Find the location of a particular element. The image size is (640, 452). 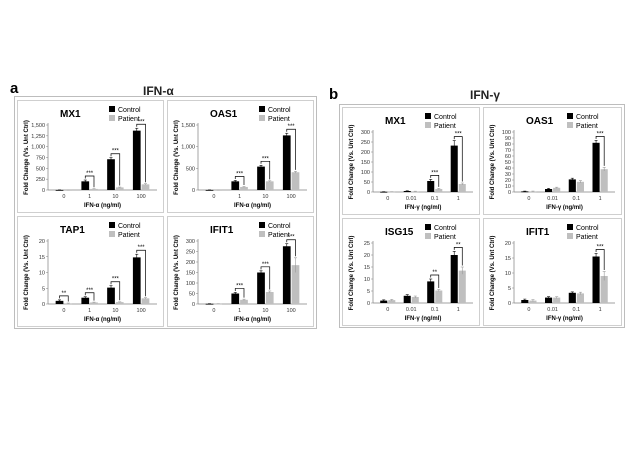

y-axis-label: Fold Change (Vs. Unt Ctrl) is located at coordinates (27, 272).